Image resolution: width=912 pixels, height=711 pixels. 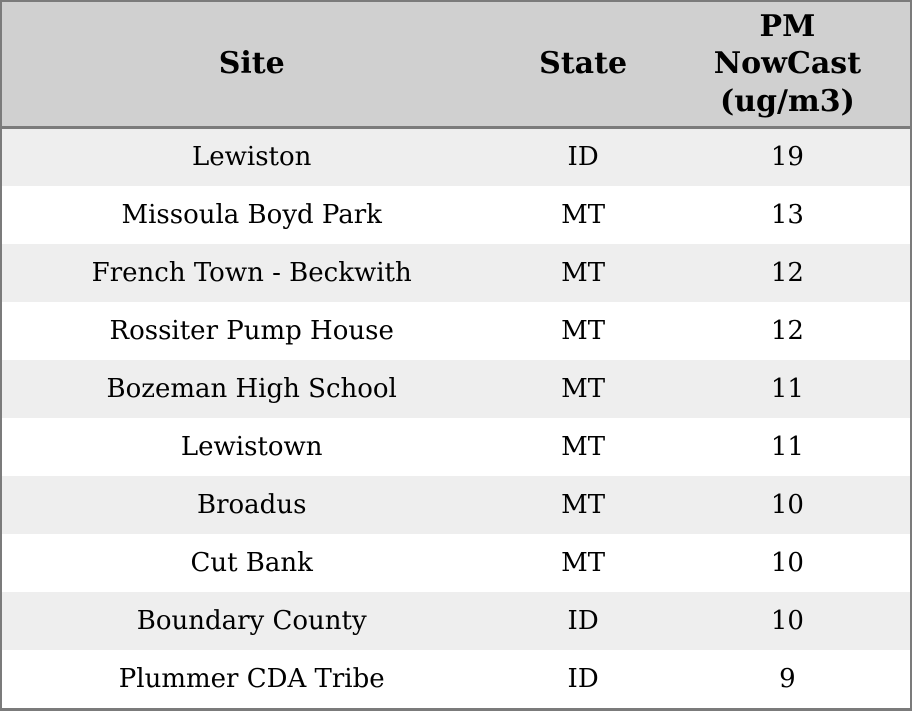 What do you see at coordinates (456, 388) in the screenshot?
I see `table-row: Bozeman High School MT 11` at bounding box center [456, 388].